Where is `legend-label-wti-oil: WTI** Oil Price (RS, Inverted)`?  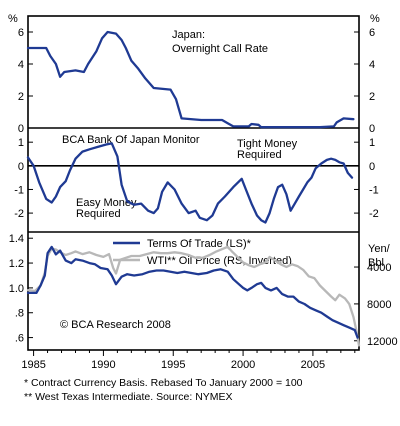
legend-label-wti-oil: WTI** Oil Price (RS, Inverted) is located at coordinates (219, 261).